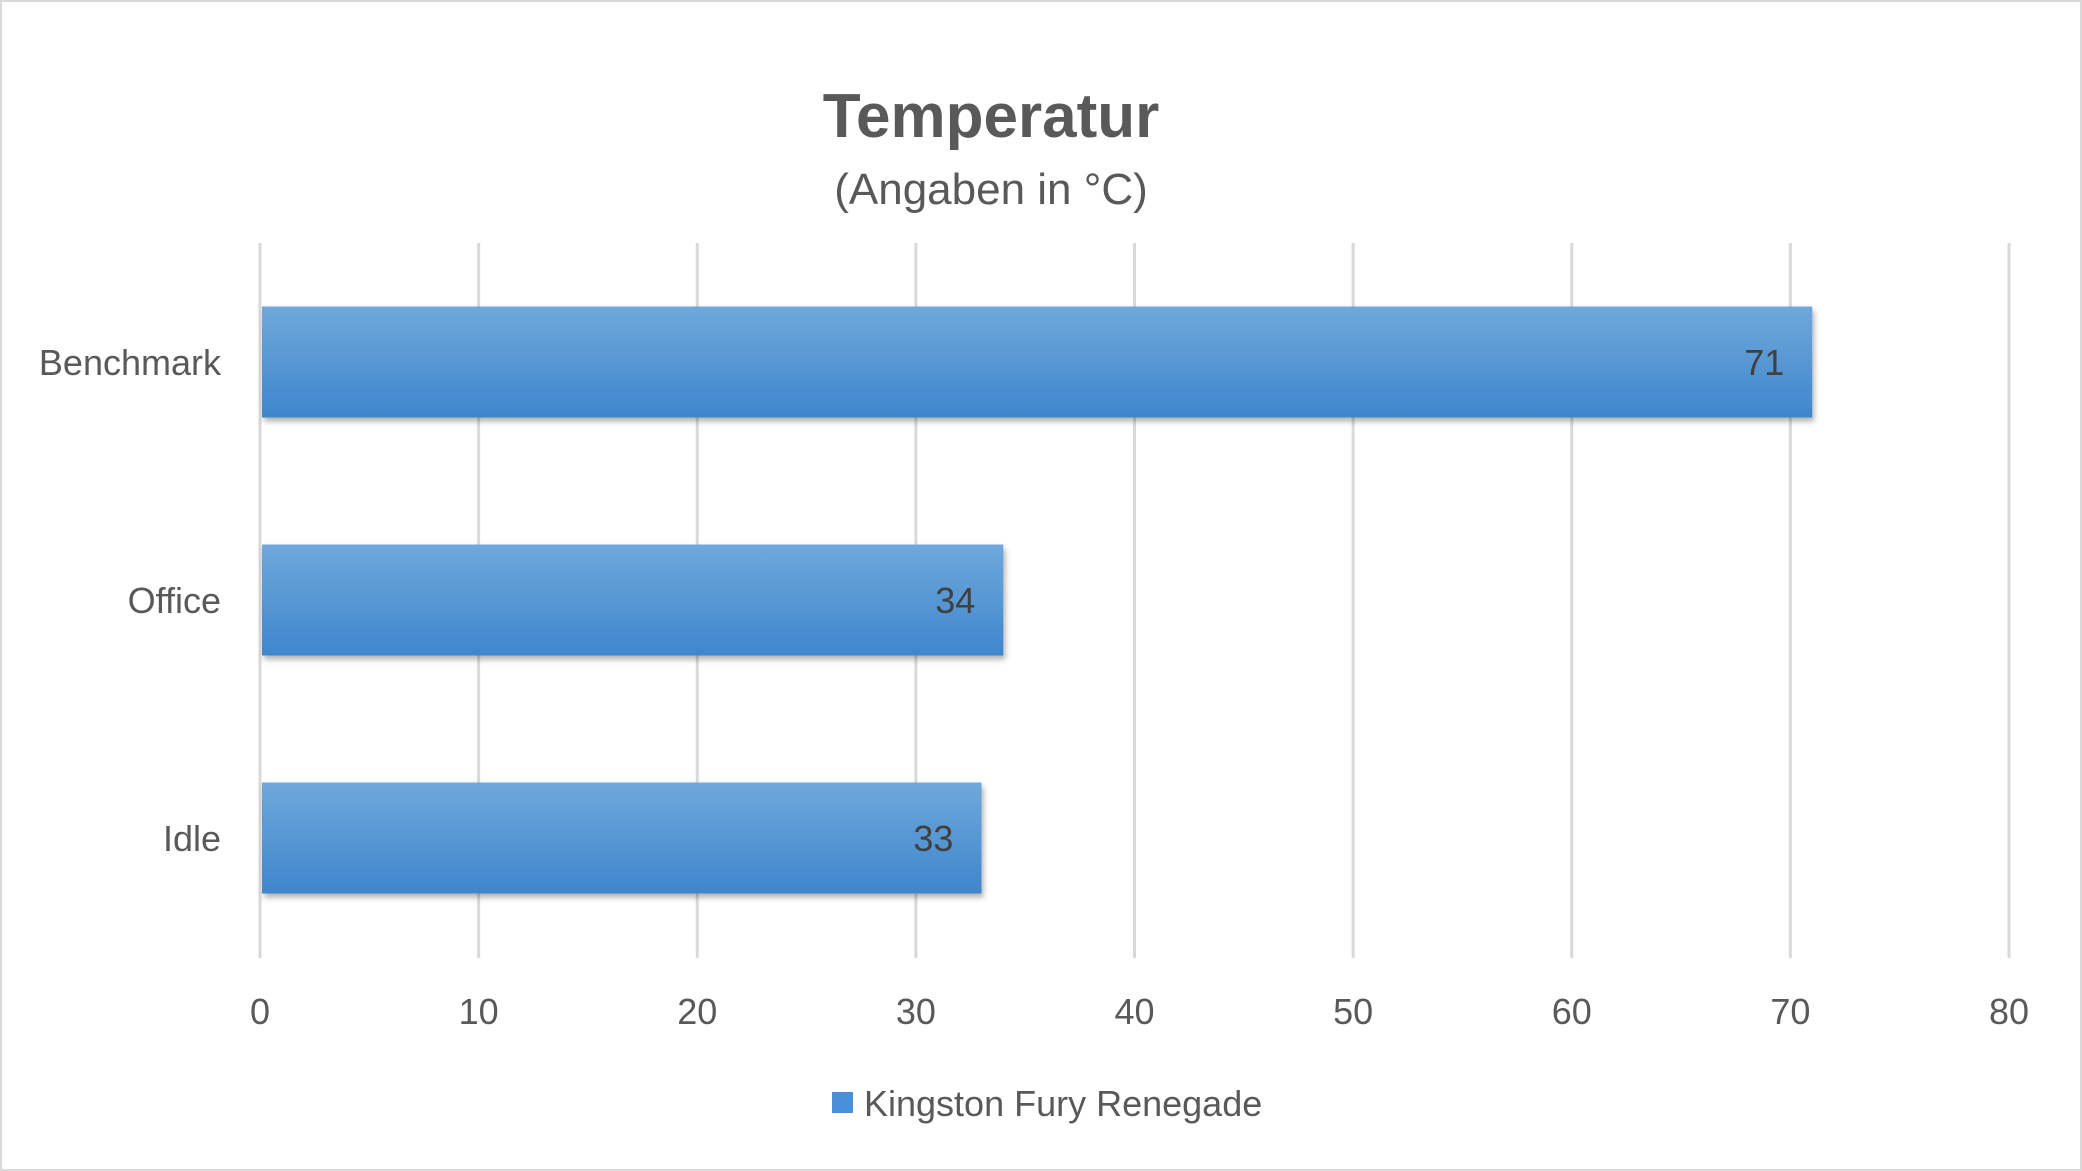  What do you see at coordinates (130, 362) in the screenshot?
I see `category-label: Benchmark` at bounding box center [130, 362].